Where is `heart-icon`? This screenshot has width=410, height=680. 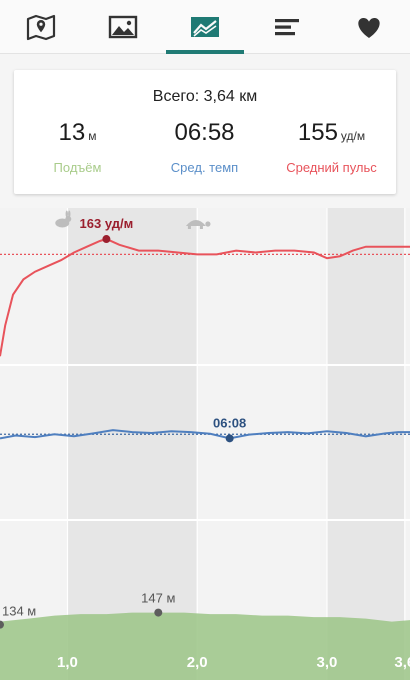
heart-icon is located at coordinates (369, 27).